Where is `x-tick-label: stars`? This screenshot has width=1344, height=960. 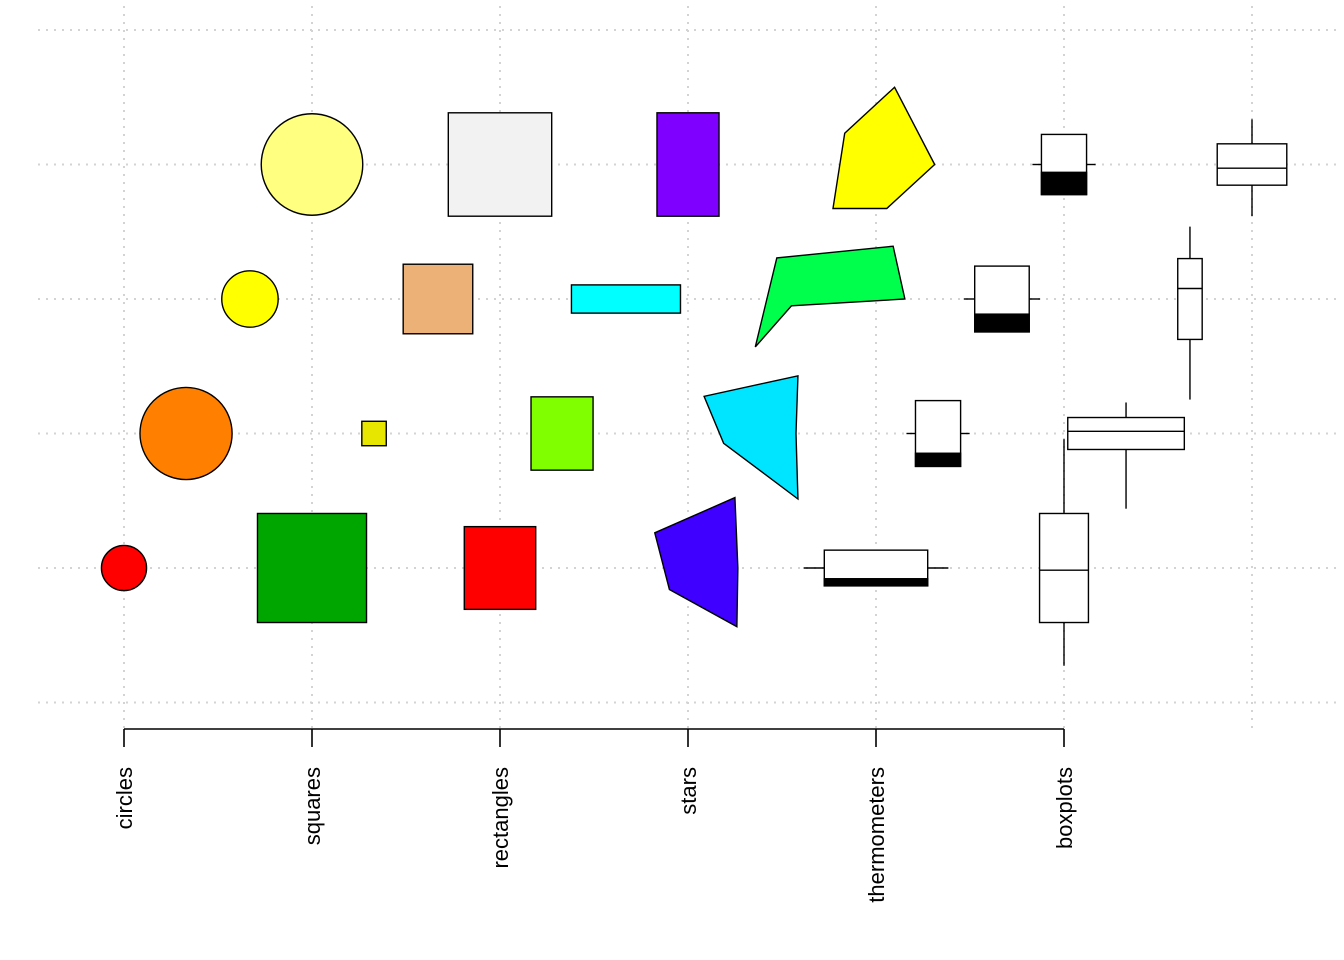 x-tick-label: stars is located at coordinates (688, 791).